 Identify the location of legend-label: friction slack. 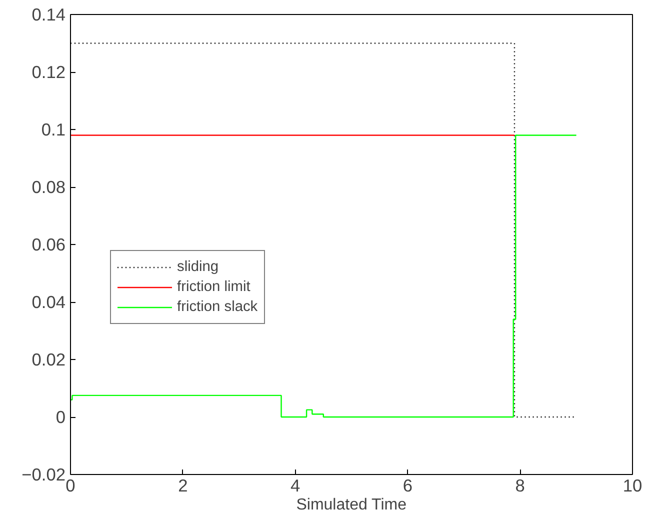
(217, 307).